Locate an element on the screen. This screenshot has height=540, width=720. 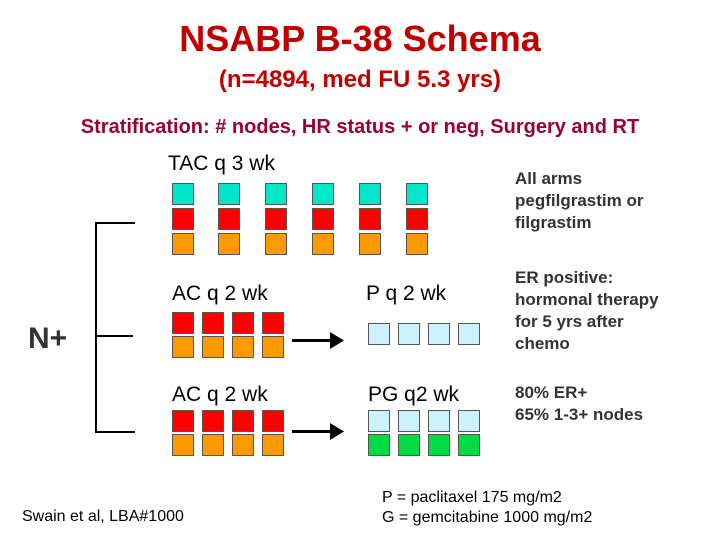
note-line: for 5 yrs after is located at coordinates (569, 321).